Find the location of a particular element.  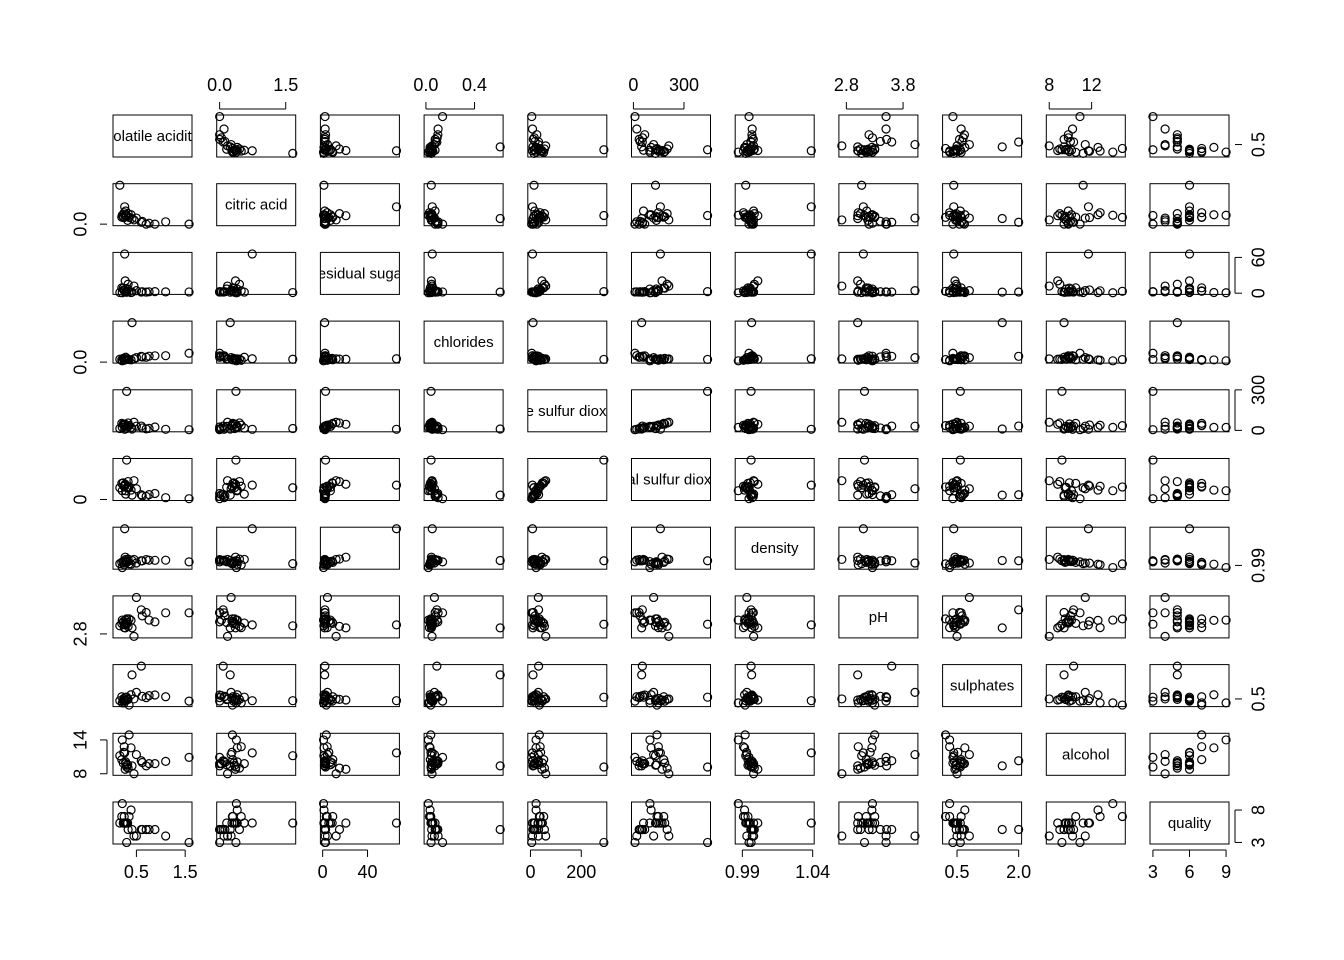

y-tick-label: 3 is located at coordinates (1259, 842).